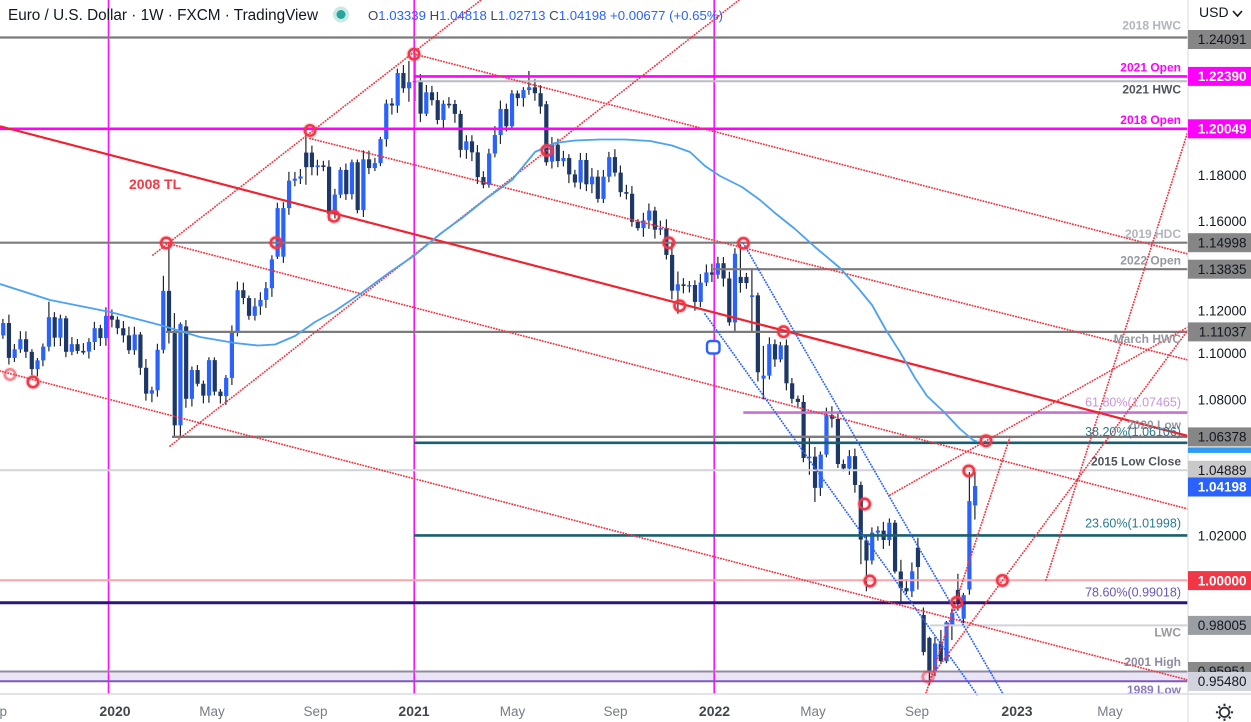  Describe the element at coordinates (1151, 26) in the screenshot. I see `svg-text: 2018 HWC` at that location.